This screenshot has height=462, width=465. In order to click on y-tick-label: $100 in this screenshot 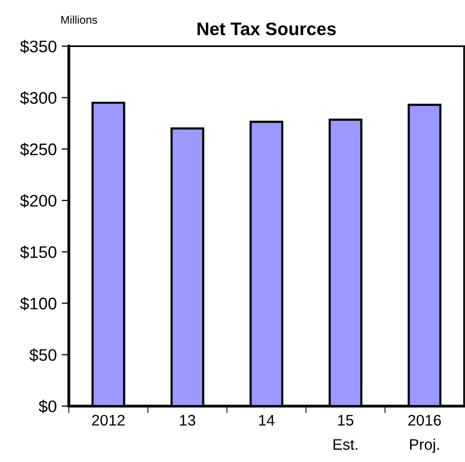, I will do `click(38, 303)`.